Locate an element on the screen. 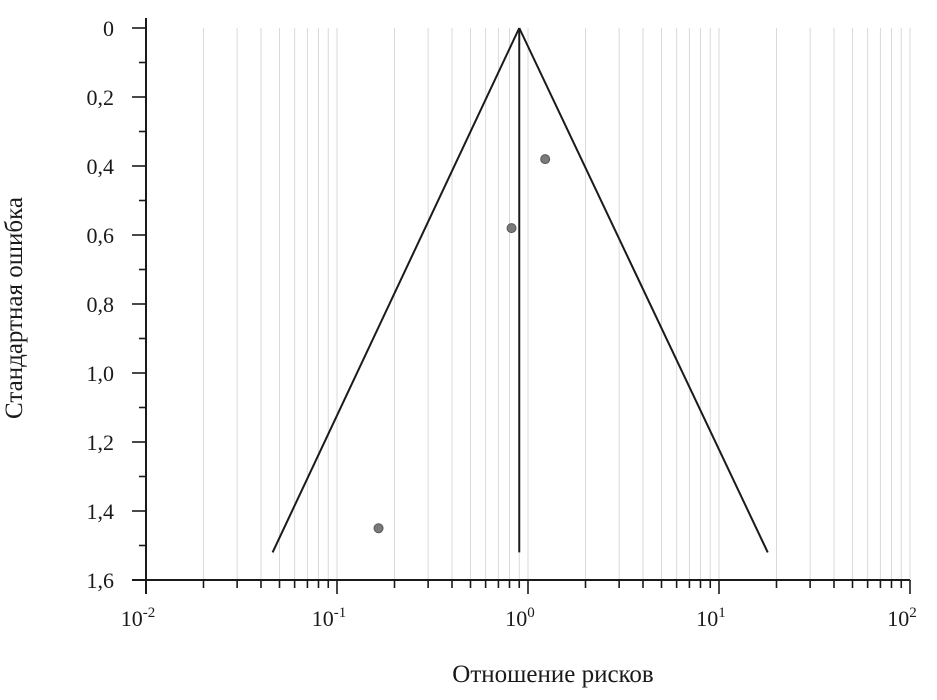  y-axis-title: Стандартная ошибка is located at coordinates (14, 308).